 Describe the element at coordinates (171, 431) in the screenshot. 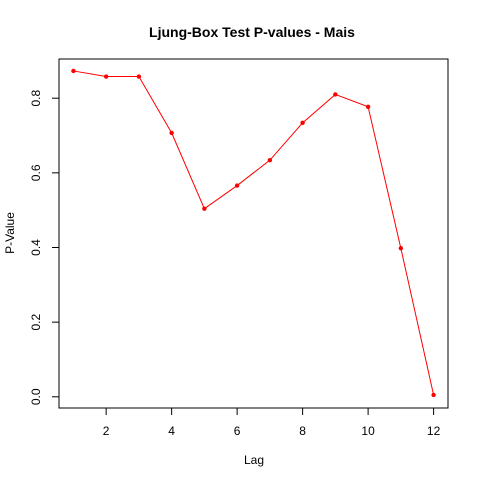

I see `x-tick-label: 4` at that location.